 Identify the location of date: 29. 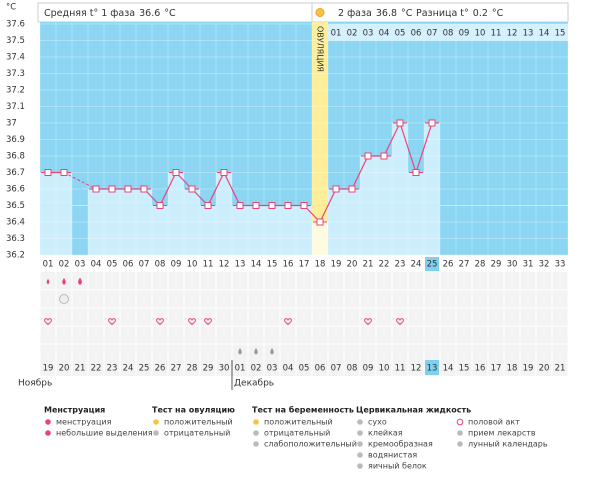
(208, 369).